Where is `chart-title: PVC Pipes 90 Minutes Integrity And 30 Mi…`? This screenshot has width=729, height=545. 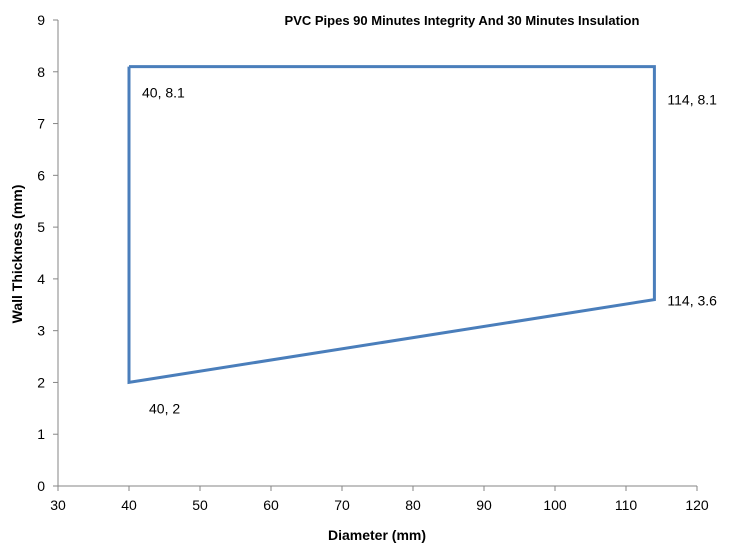 chart-title: PVC Pipes 90 Minutes Integrity And 30 Mi… is located at coordinates (462, 20).